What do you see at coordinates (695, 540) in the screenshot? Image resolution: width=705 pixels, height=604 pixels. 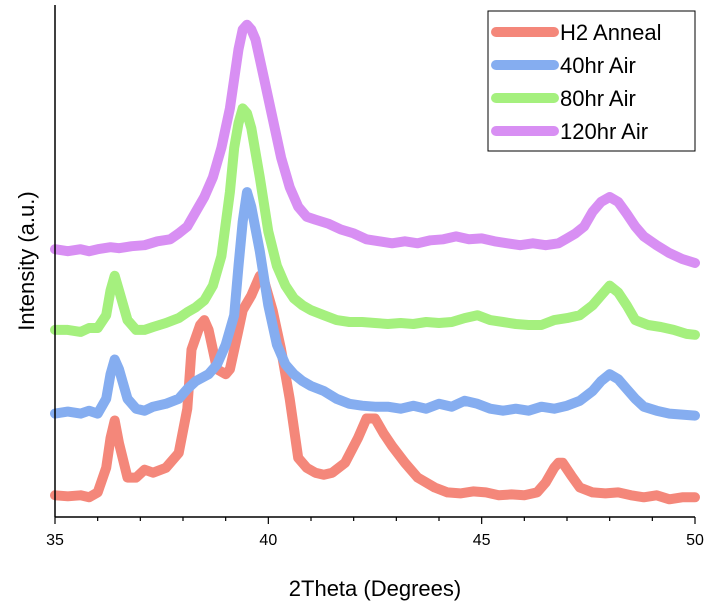 I see `x-tick-label: 50` at bounding box center [695, 540].